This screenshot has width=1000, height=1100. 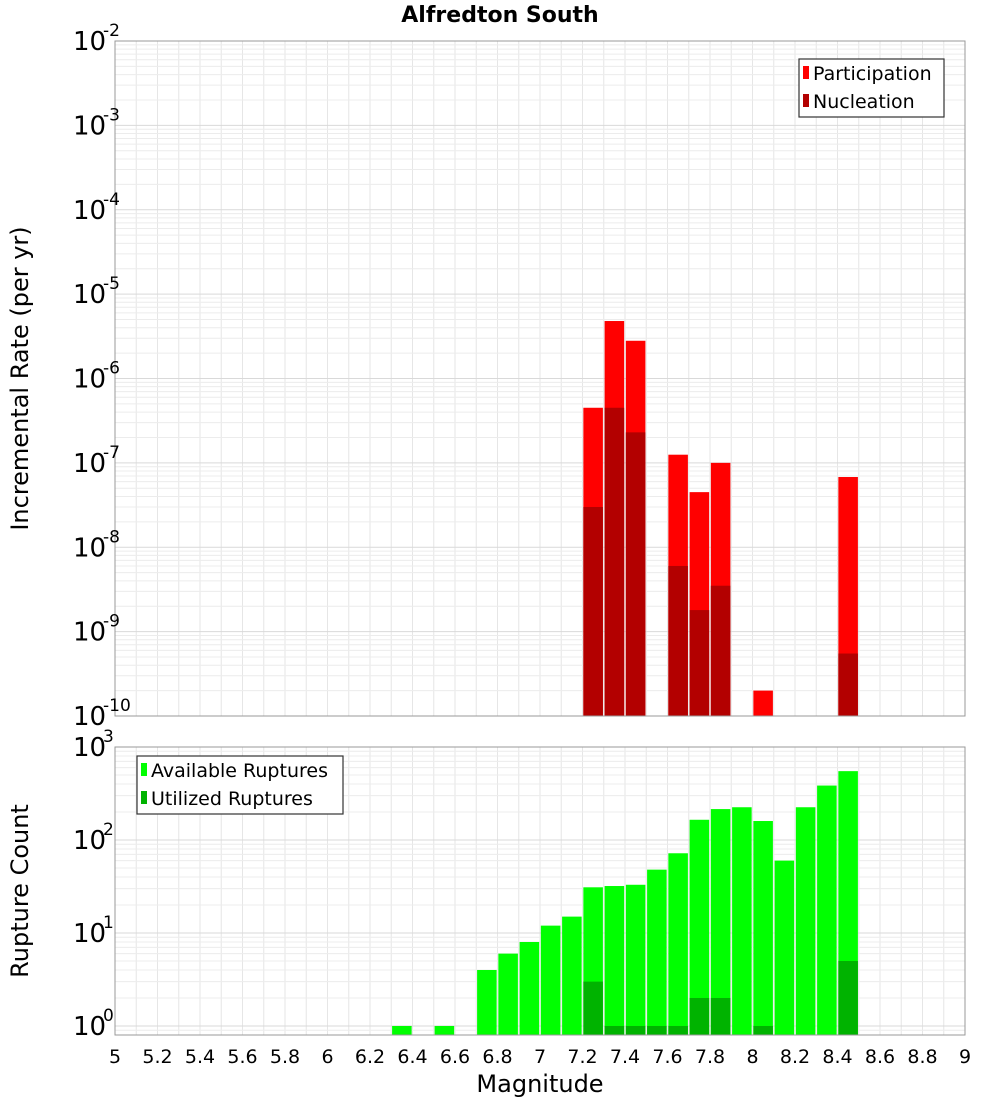 I want to click on series-nucleation, so click(x=720, y=561).